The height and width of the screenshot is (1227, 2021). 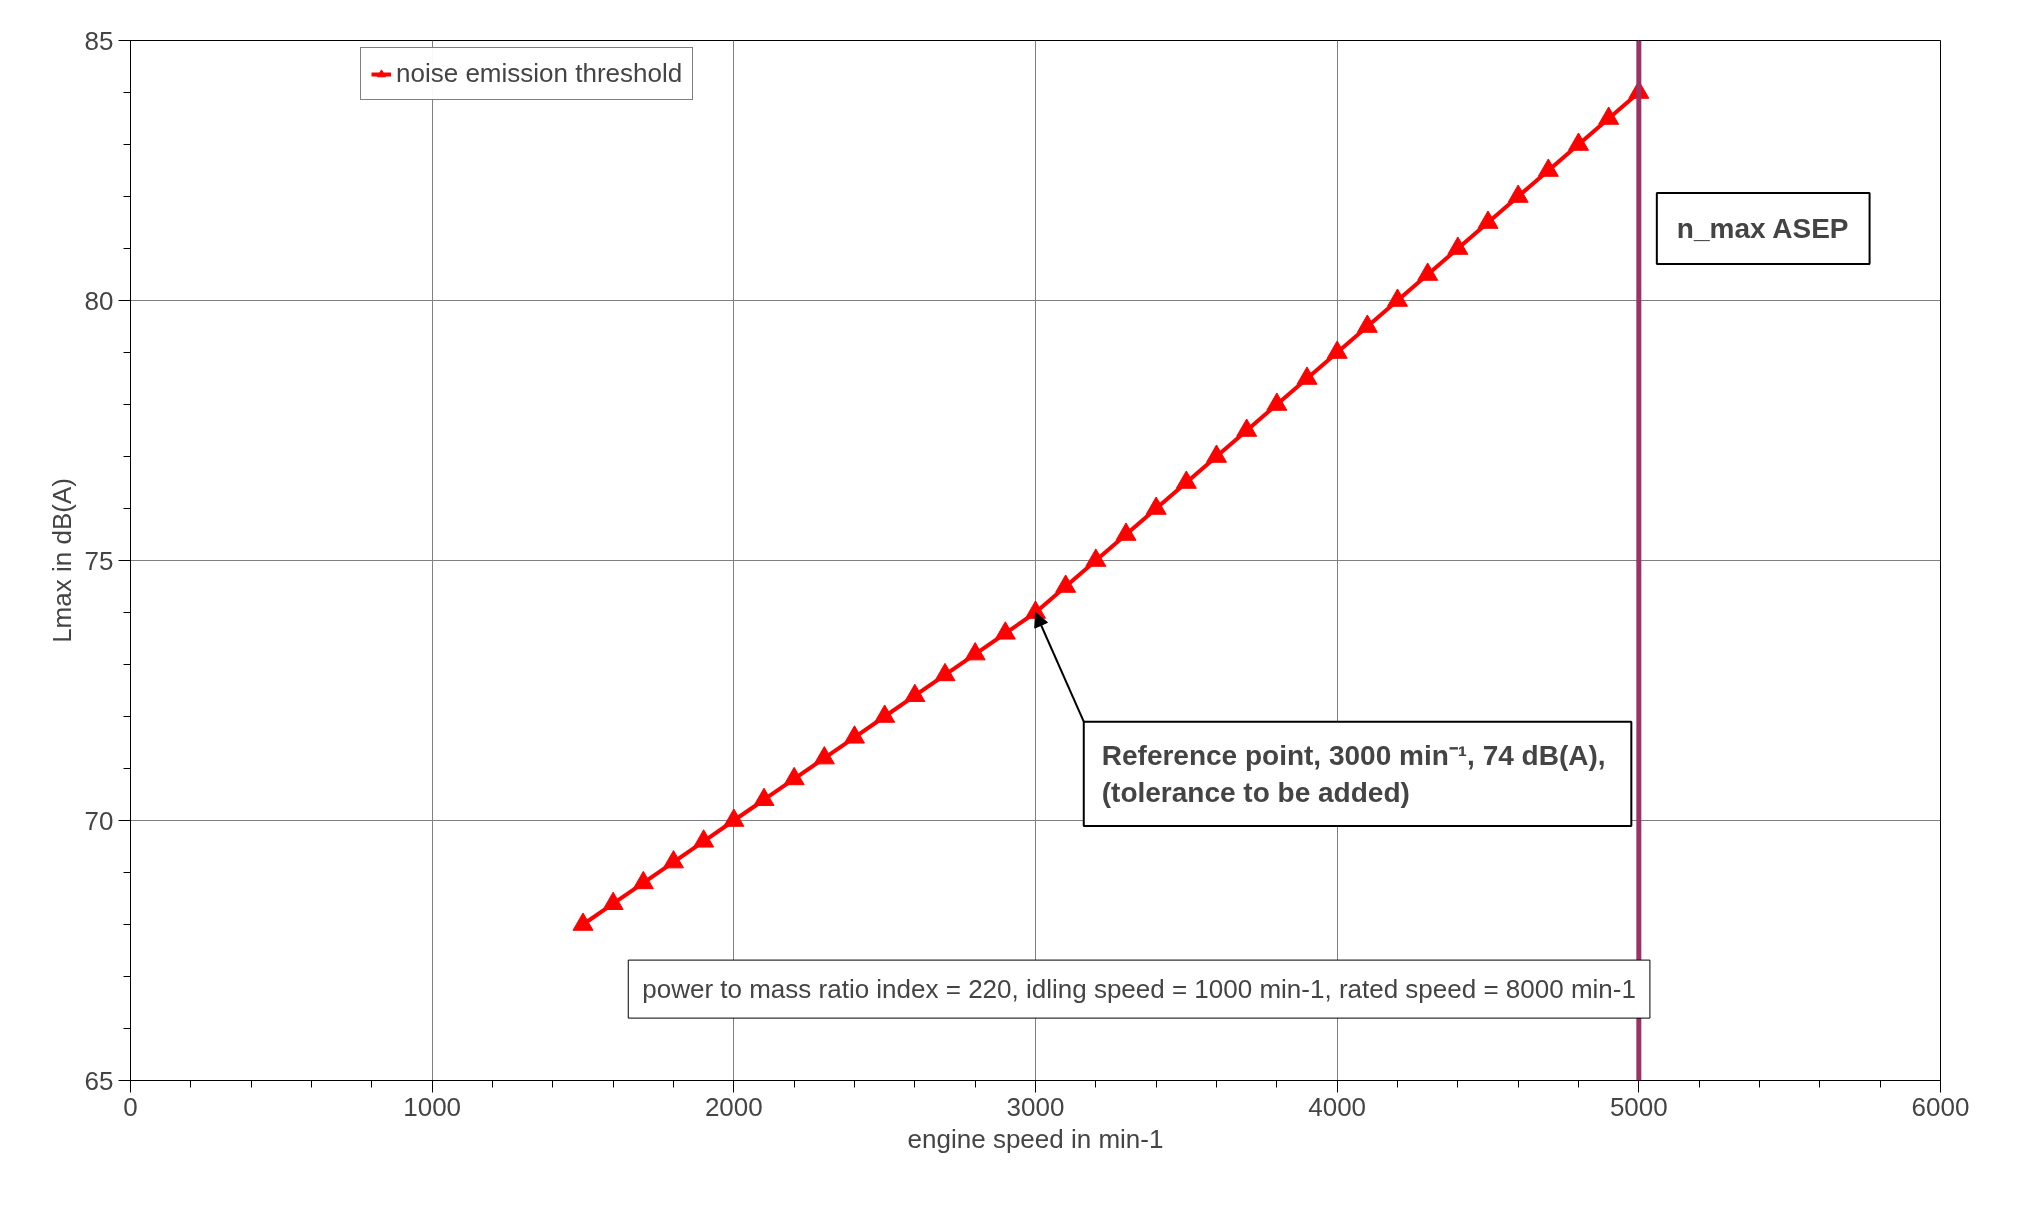 I want to click on ref-line-label: n_max ASEP, so click(x=1762, y=229).